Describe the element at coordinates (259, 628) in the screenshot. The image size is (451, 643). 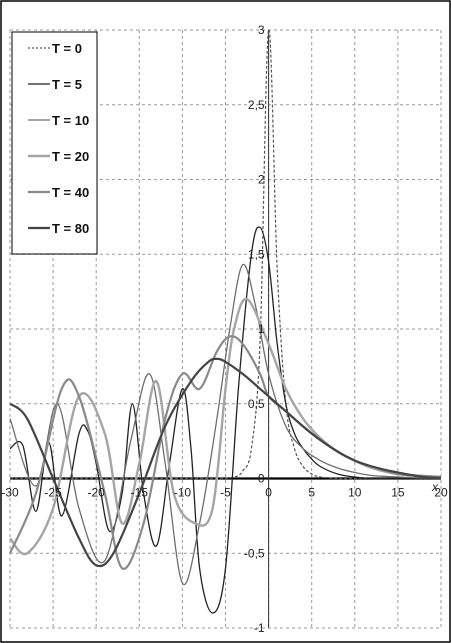
I see `y-tick-label: -1` at that location.